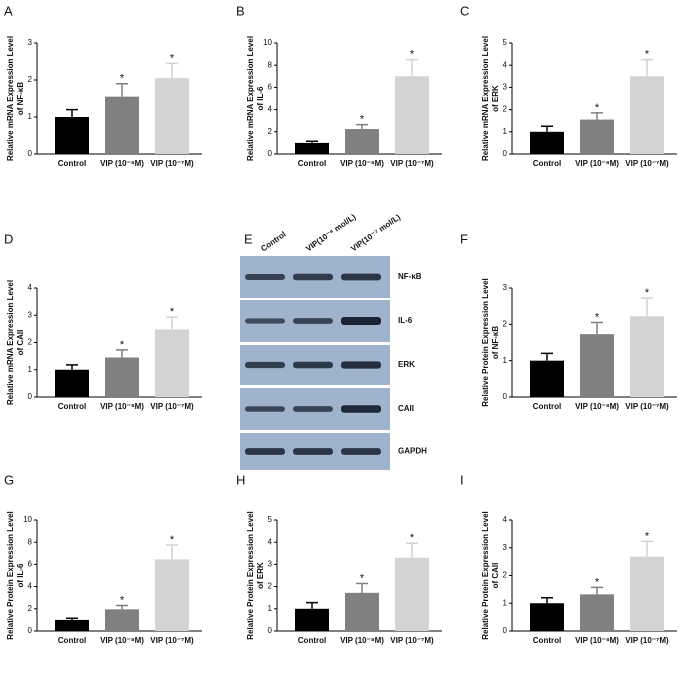 Image resolution: width=693 pixels, height=677 pixels. Describe the element at coordinates (495, 576) in the screenshot. I see `y-axis-label: of CAII` at that location.